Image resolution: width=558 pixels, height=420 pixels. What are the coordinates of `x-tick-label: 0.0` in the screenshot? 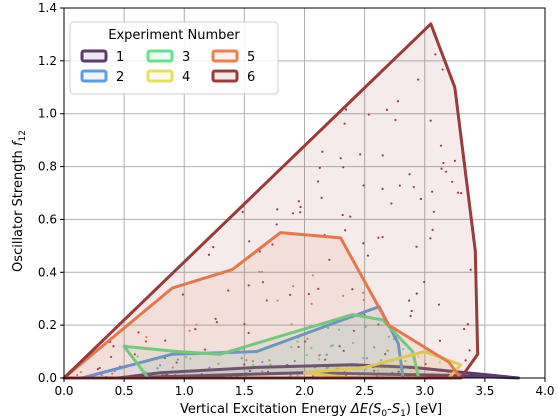 It's located at (63, 391).